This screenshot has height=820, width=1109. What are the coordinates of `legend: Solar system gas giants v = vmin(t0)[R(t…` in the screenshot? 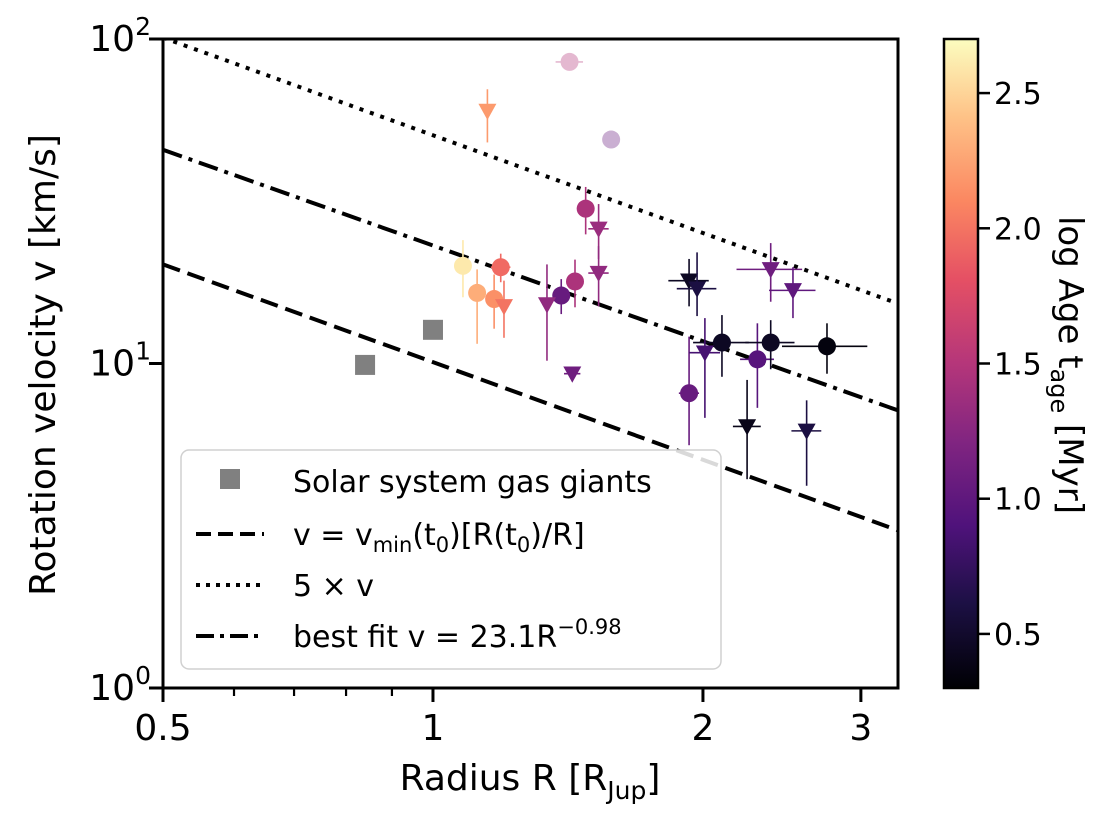 It's located at (451, 559).